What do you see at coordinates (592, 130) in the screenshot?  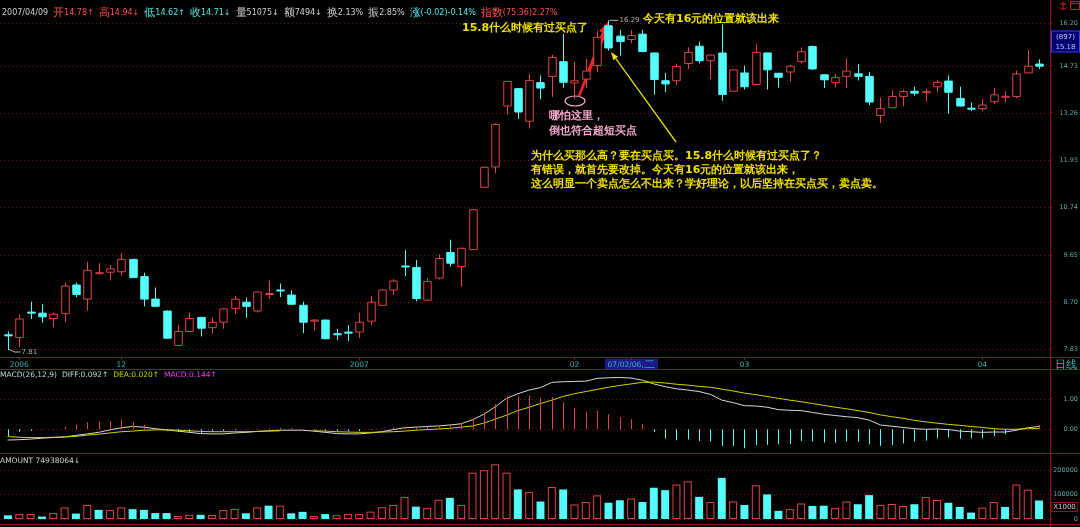 I see `annotation: 倒也符合超短买点` at bounding box center [592, 130].